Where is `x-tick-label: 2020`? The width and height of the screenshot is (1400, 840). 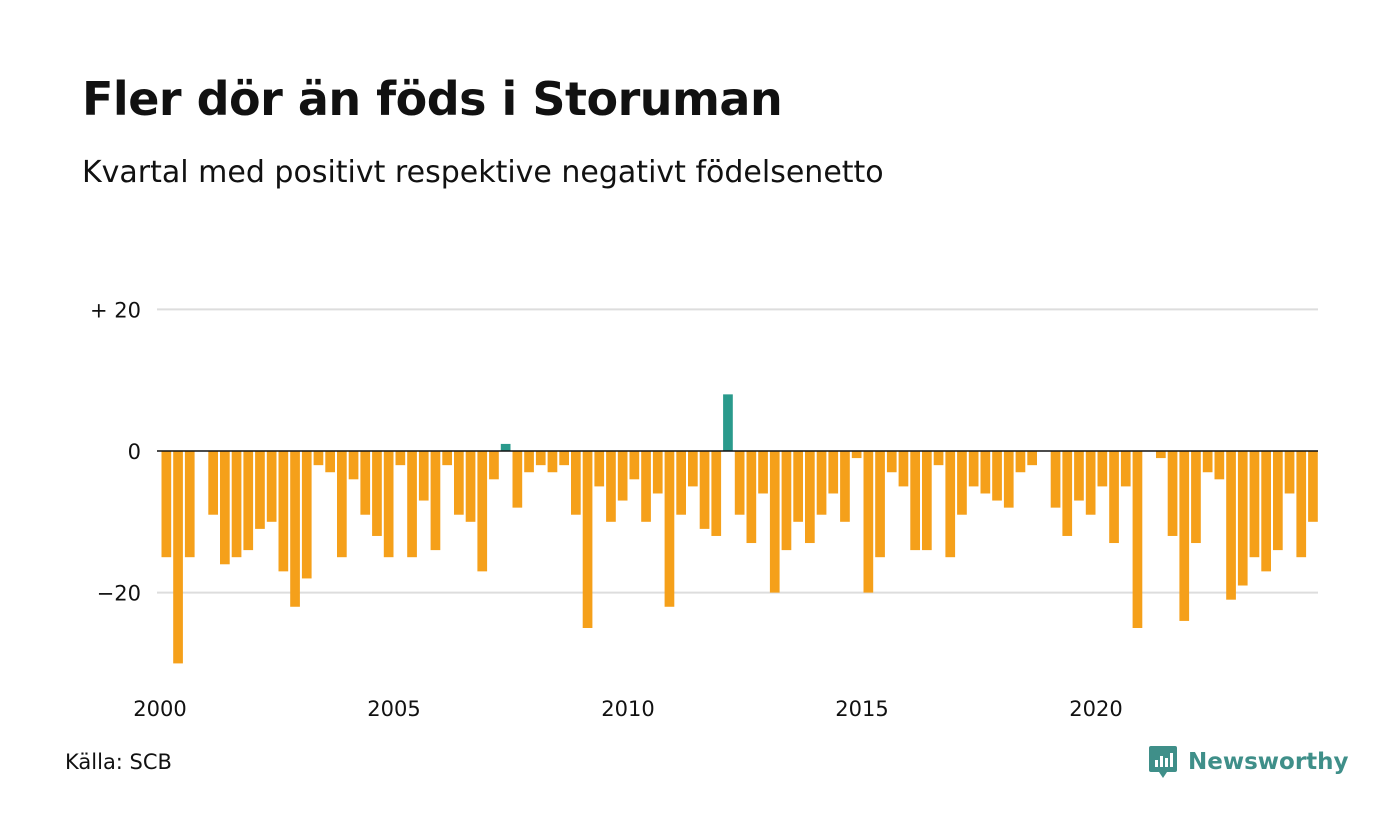
x-tick-label: 2020 is located at coordinates (1095, 709).